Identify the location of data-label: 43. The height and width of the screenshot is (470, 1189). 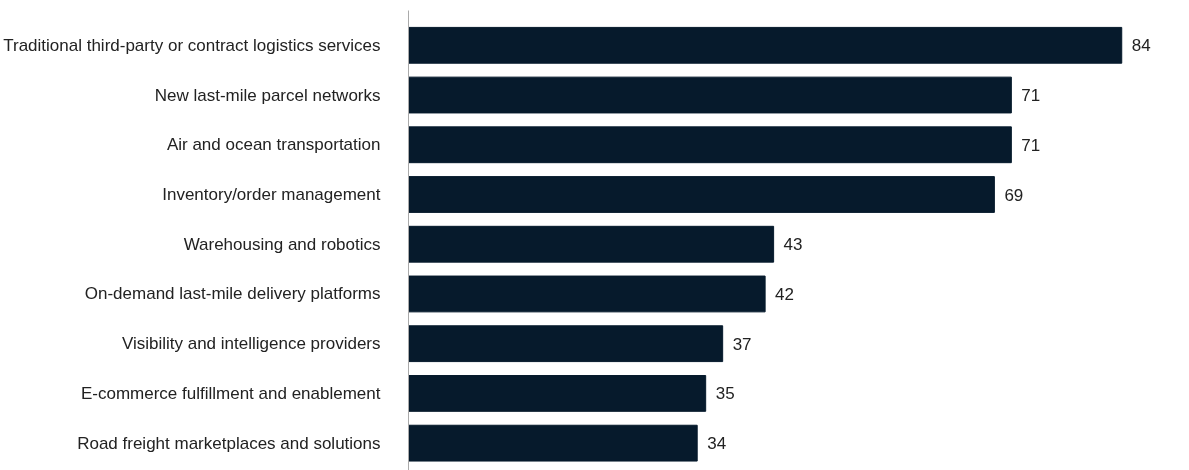
(793, 245).